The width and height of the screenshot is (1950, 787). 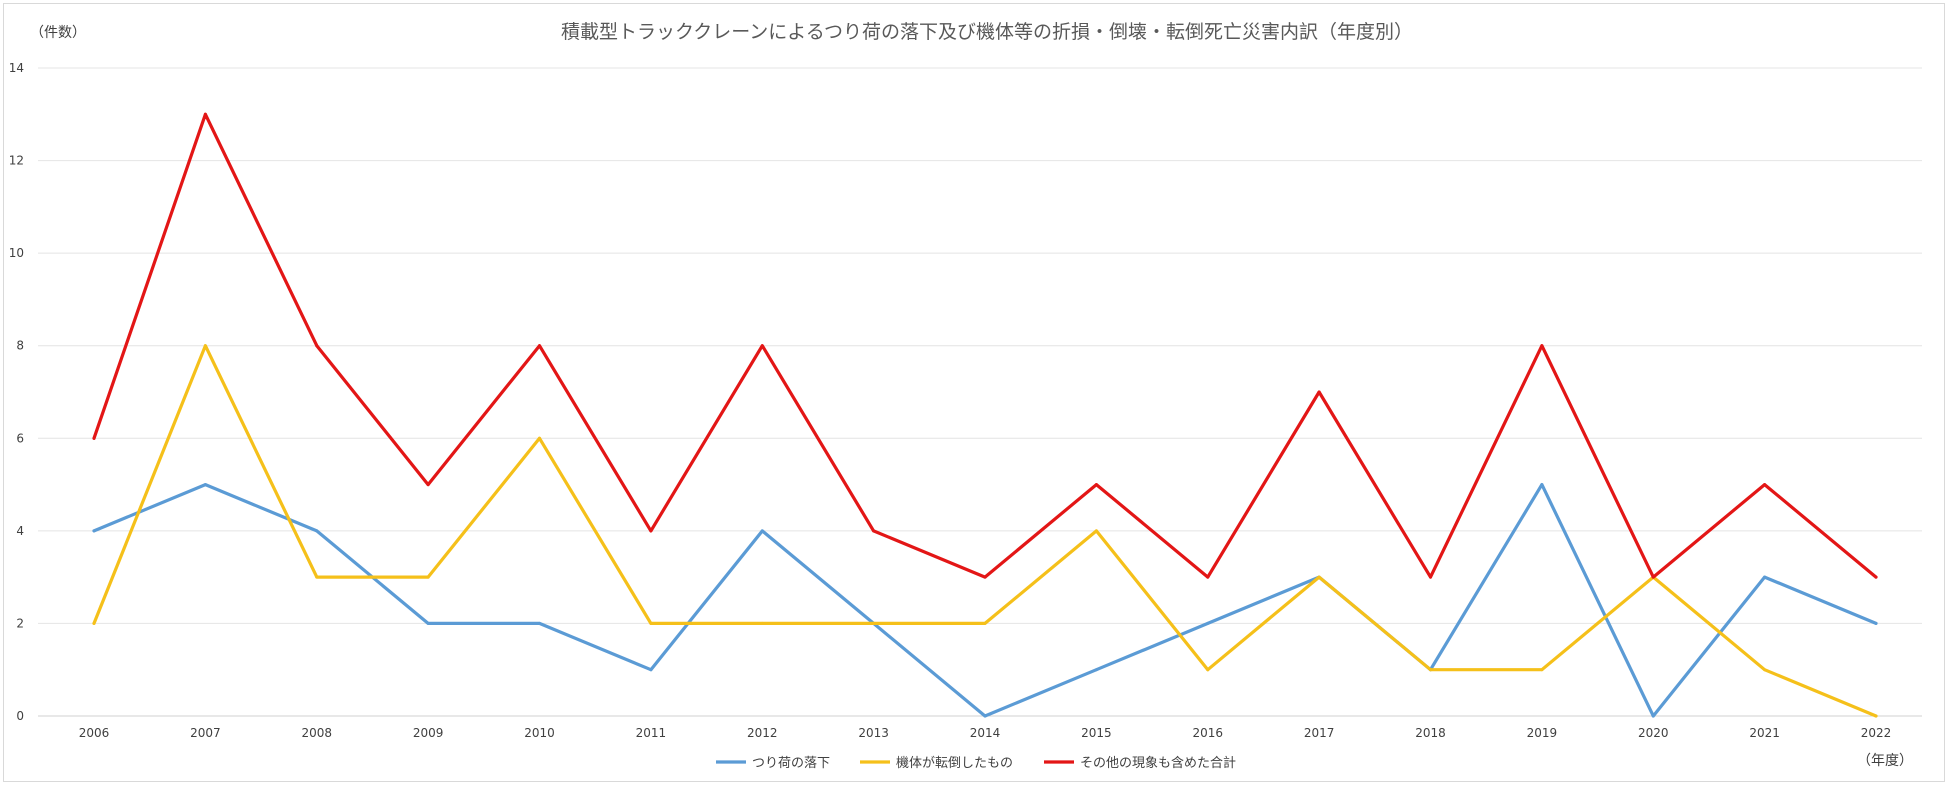 I want to click on x-tick-label: 2018, so click(x=1430, y=733).